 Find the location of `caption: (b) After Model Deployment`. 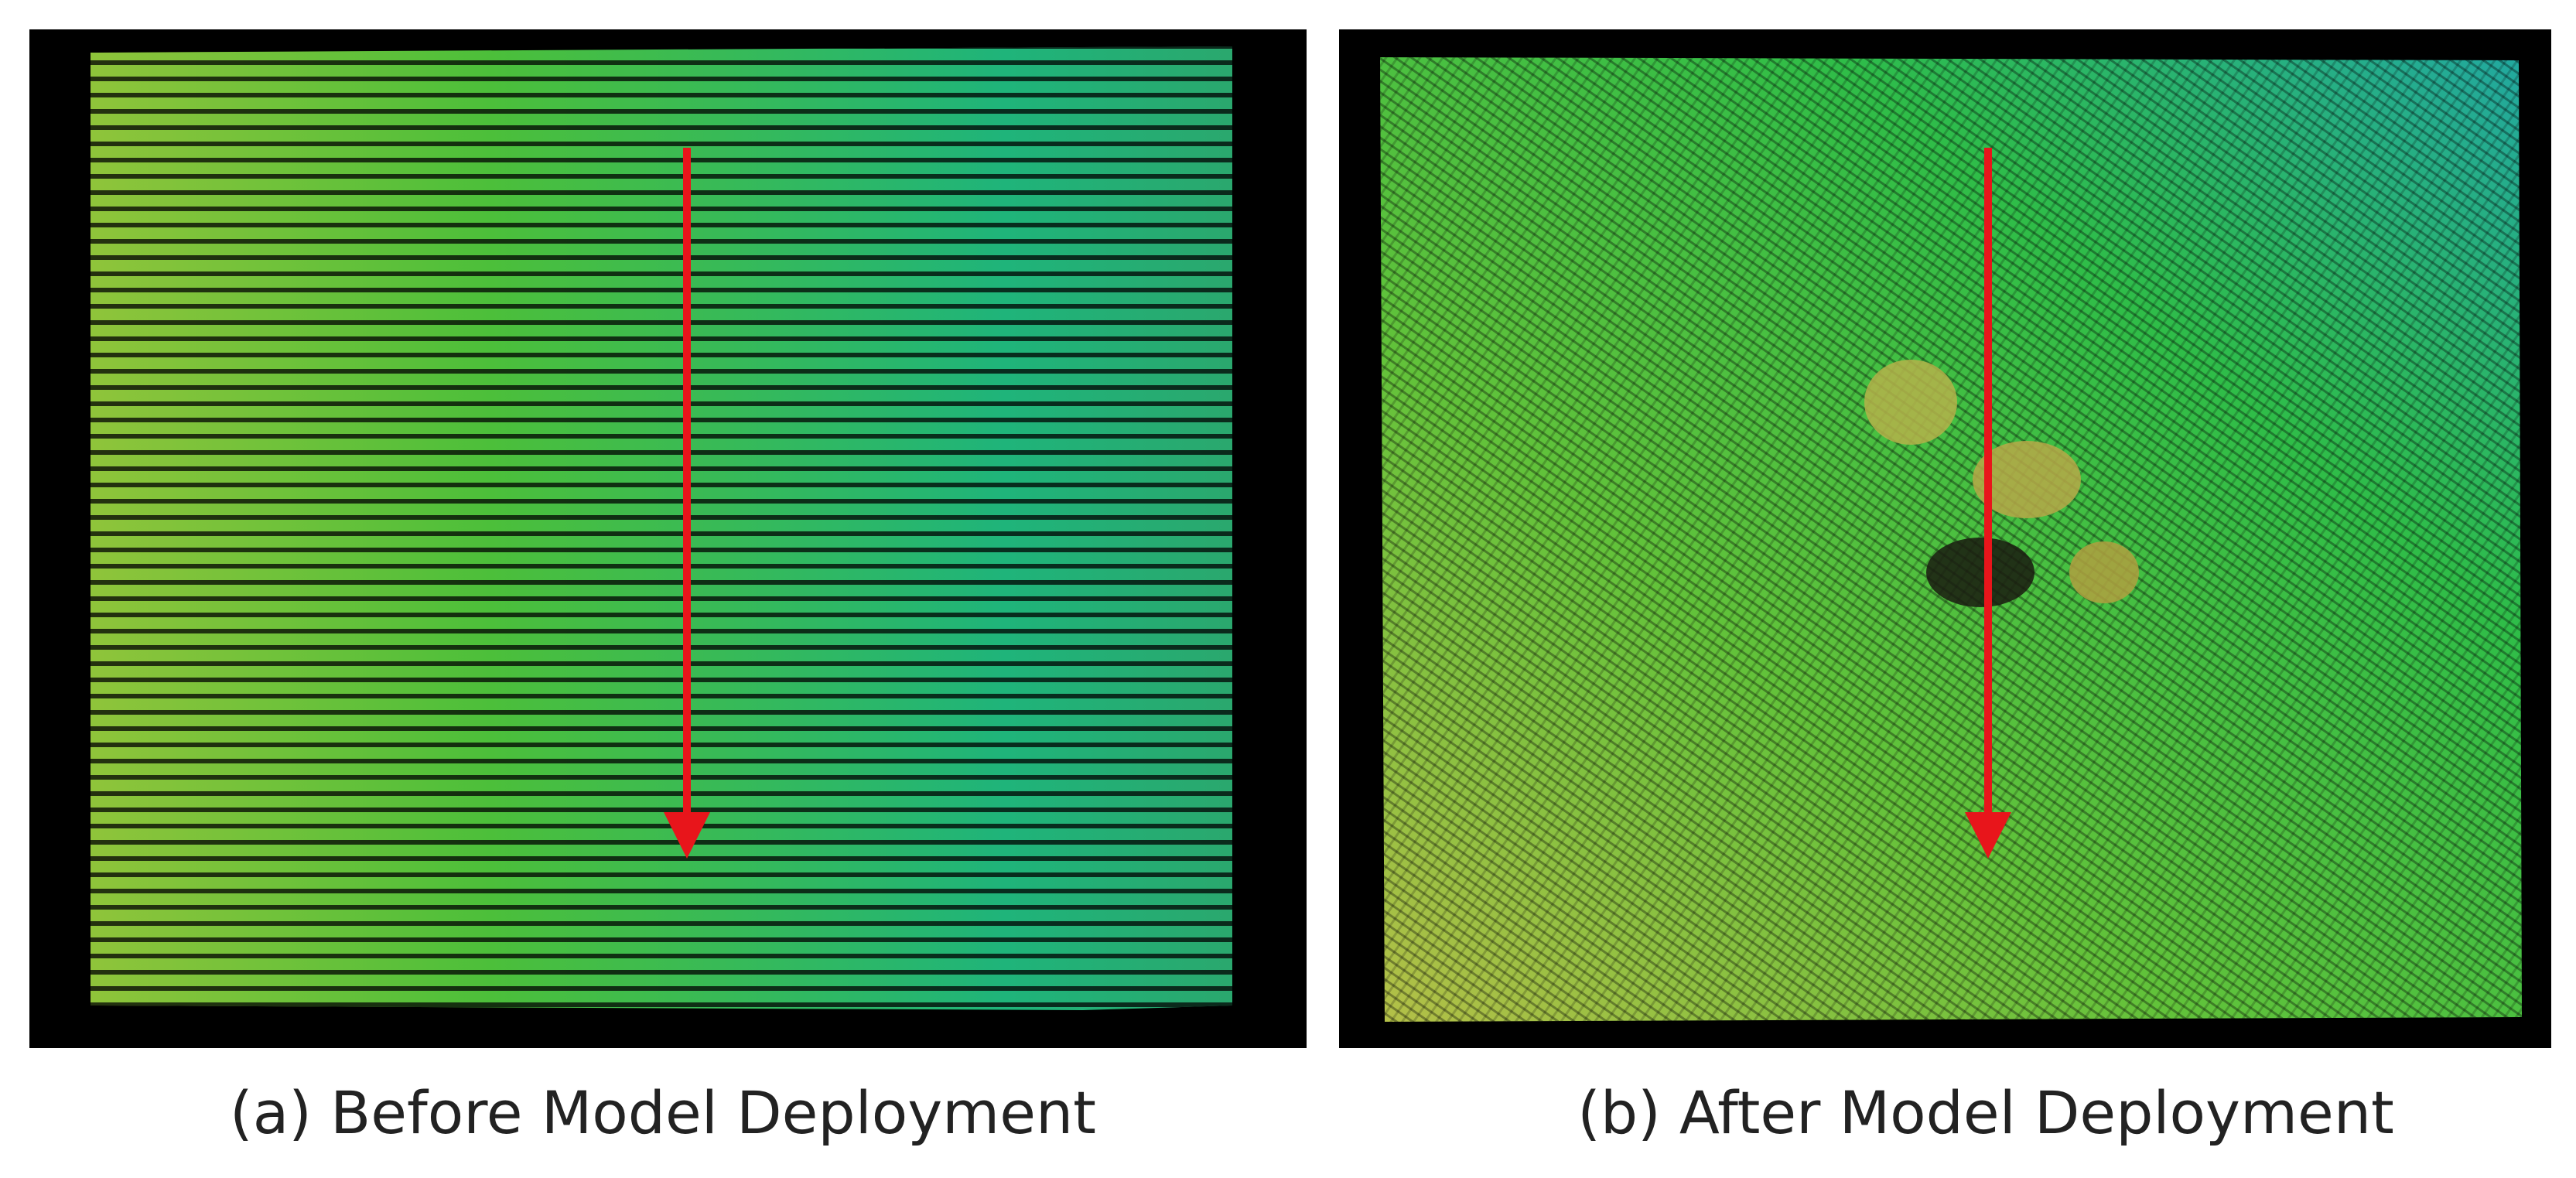

caption: (b) After Model Deployment is located at coordinates (1985, 1112).